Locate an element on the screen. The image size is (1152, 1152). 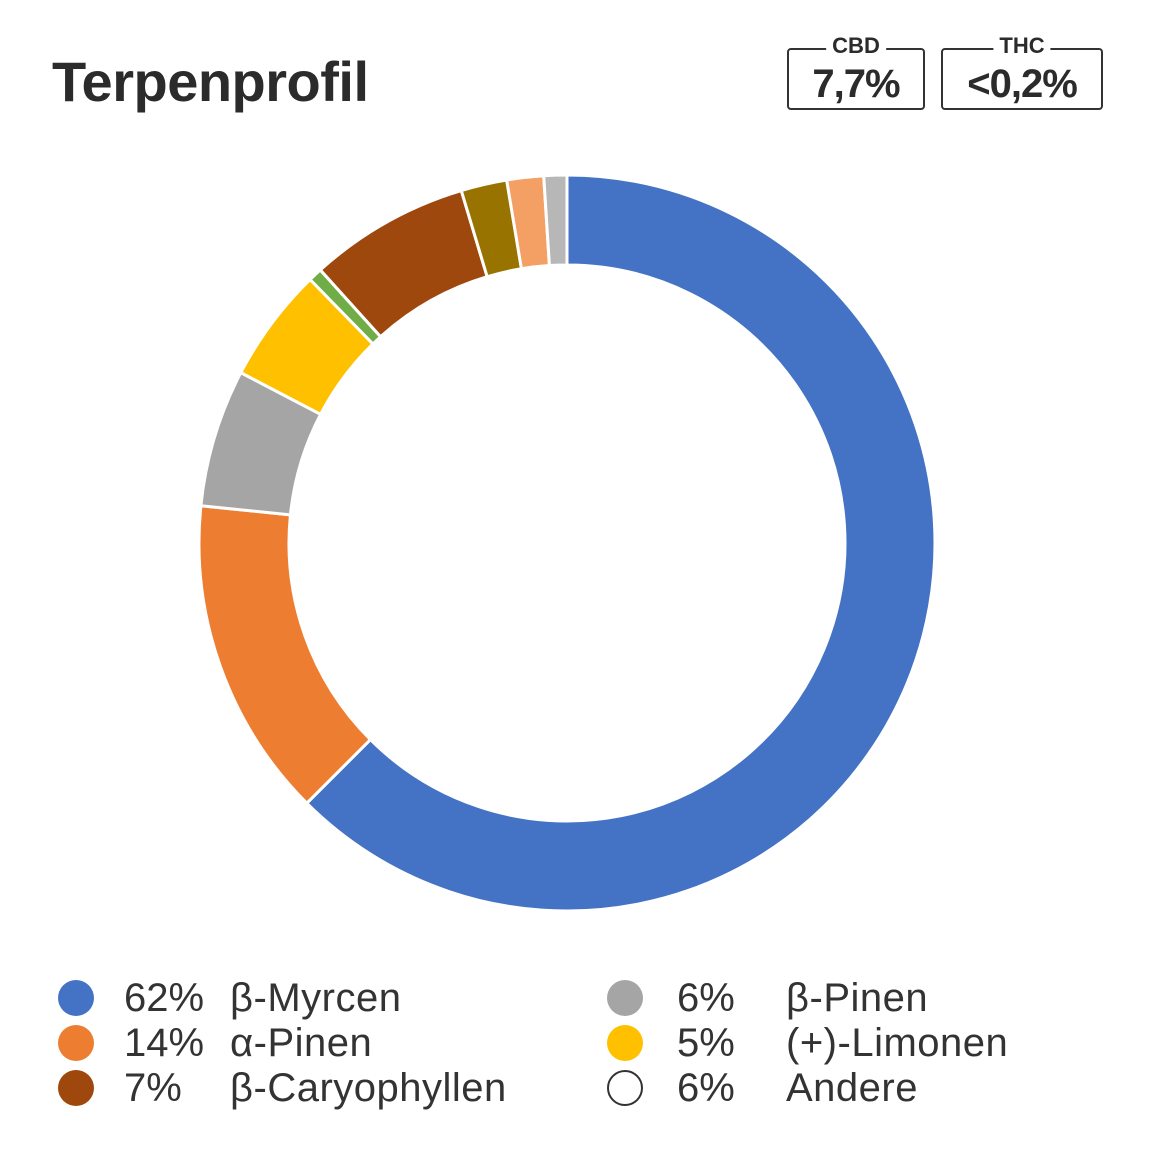
thc-badge: THC <0,2% is located at coordinates (1022, 71).